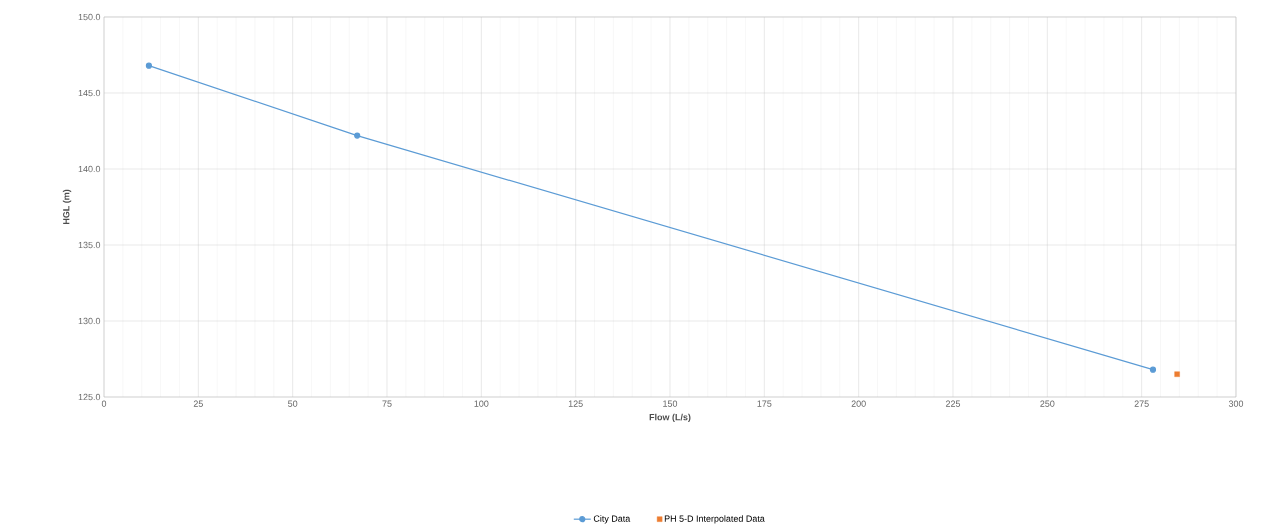 Image resolution: width=1267 pixels, height=531 pixels. What do you see at coordinates (1047, 403) in the screenshot?
I see `x-tick-label: 250` at bounding box center [1047, 403].